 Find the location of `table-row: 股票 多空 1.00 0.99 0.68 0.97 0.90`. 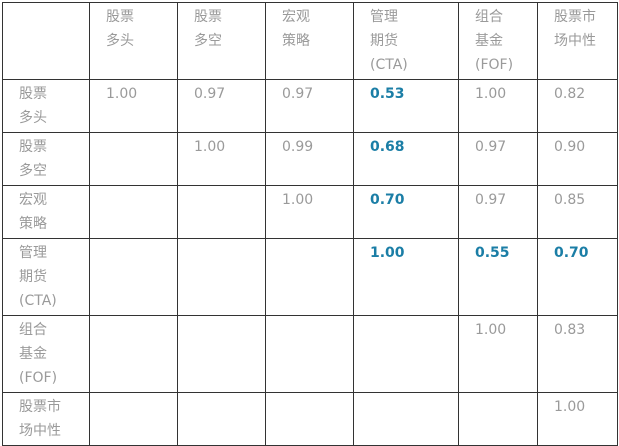

table-row: 股票 多空 1.00 0.99 0.68 0.97 0.90 is located at coordinates (310, 159).